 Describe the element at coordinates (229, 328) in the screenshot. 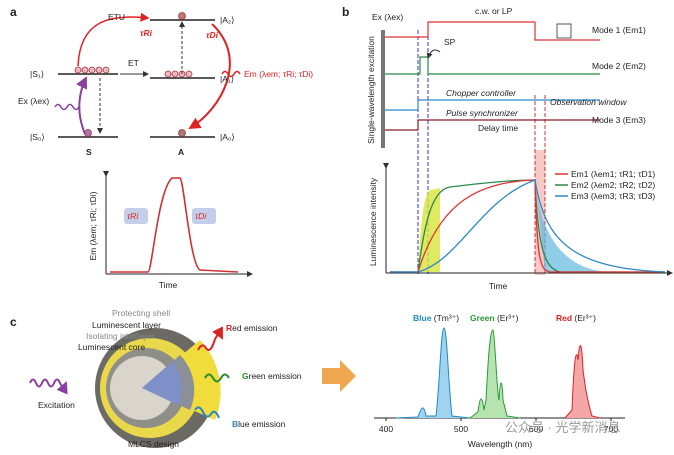

I see `label: R` at that location.